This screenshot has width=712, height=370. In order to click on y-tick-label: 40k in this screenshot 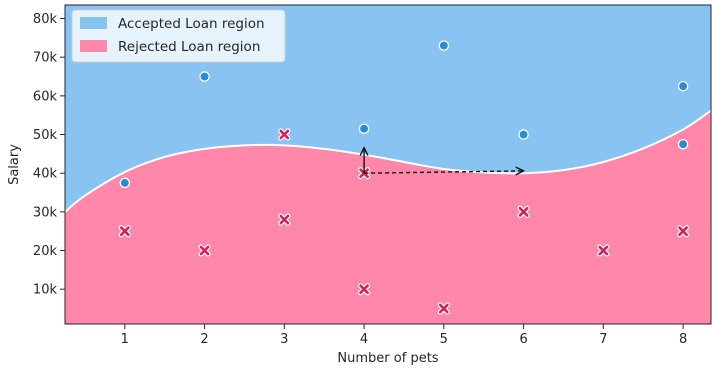, I will do `click(45, 174)`.